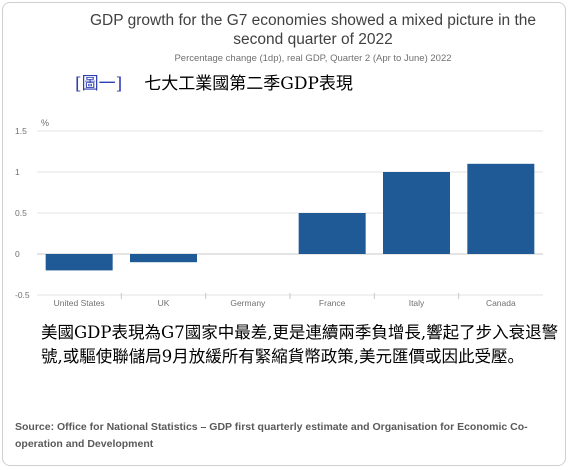 The image size is (570, 470). I want to click on figure-caption-text: 七大工業國第二季GDP表現, so click(248, 84).